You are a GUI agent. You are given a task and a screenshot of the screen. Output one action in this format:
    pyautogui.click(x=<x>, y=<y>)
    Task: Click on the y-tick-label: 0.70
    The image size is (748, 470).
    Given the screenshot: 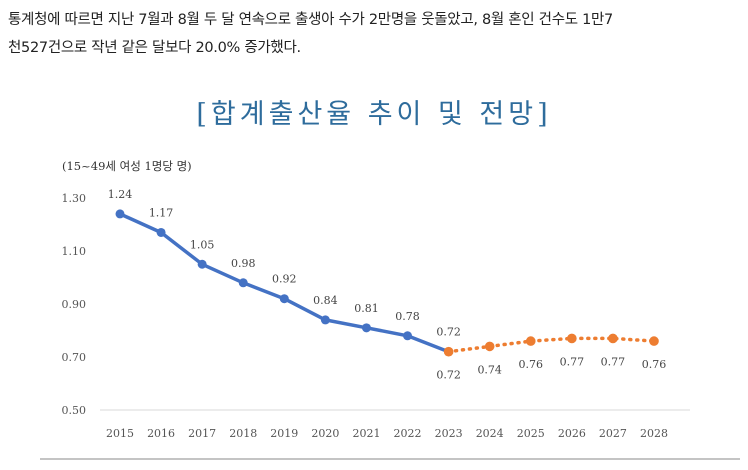 What is the action you would take?
    pyautogui.click(x=74, y=357)
    